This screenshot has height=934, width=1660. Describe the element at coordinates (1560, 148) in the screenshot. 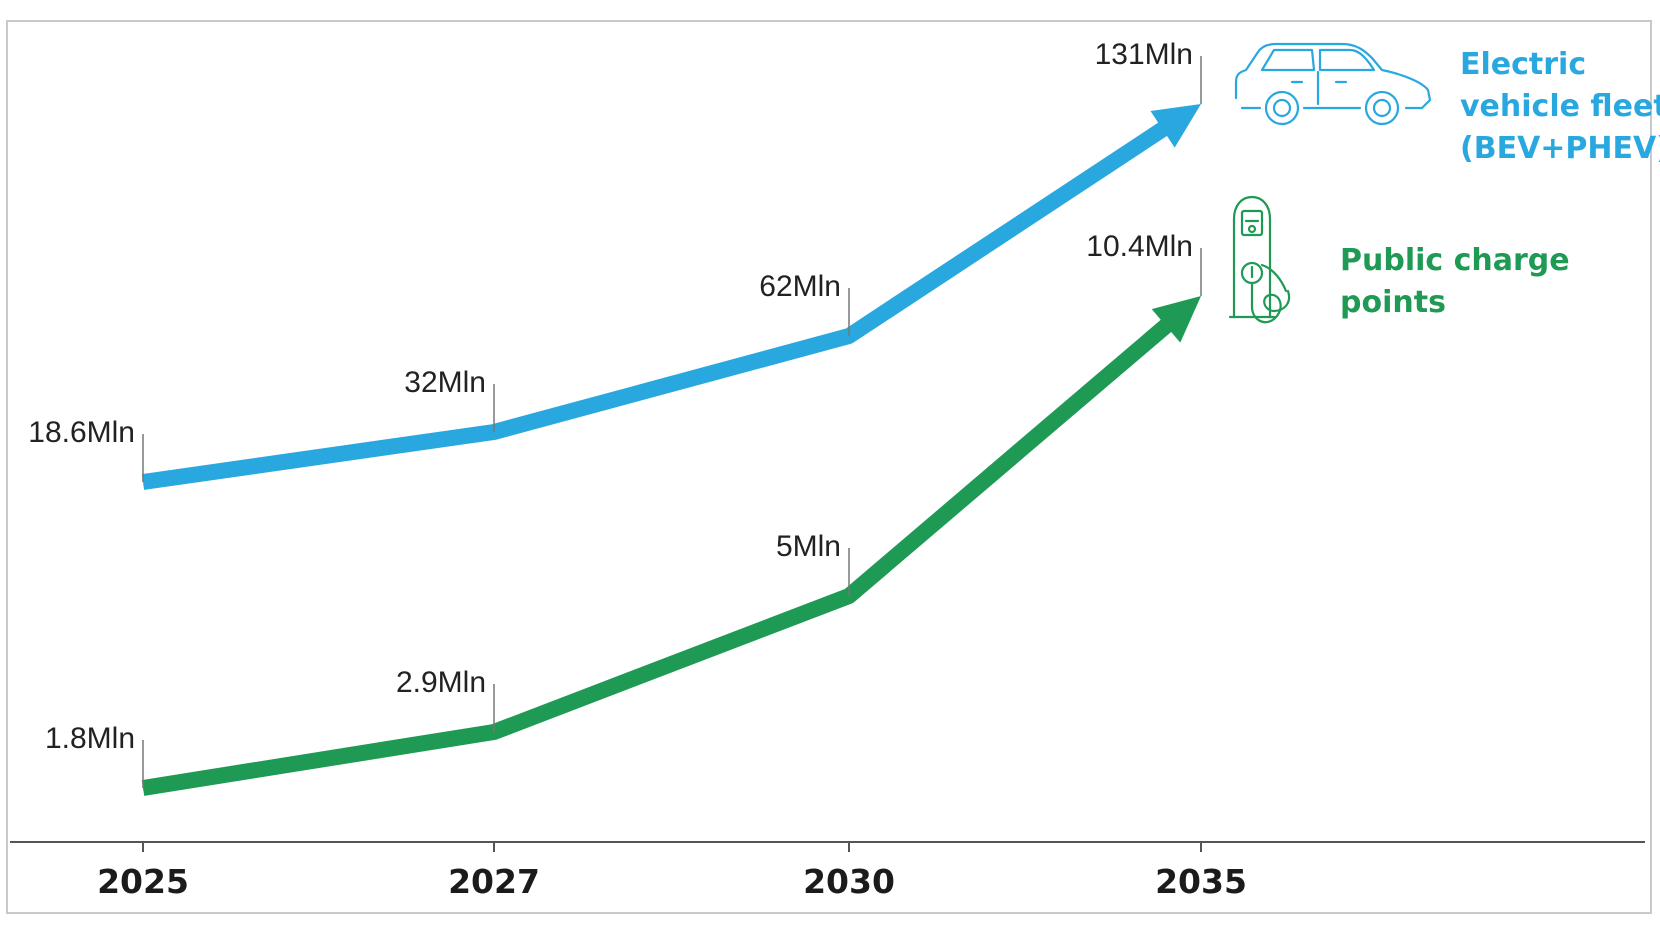

I see `legend-label-ev-line-3: (BEV+PHEV)` at that location.